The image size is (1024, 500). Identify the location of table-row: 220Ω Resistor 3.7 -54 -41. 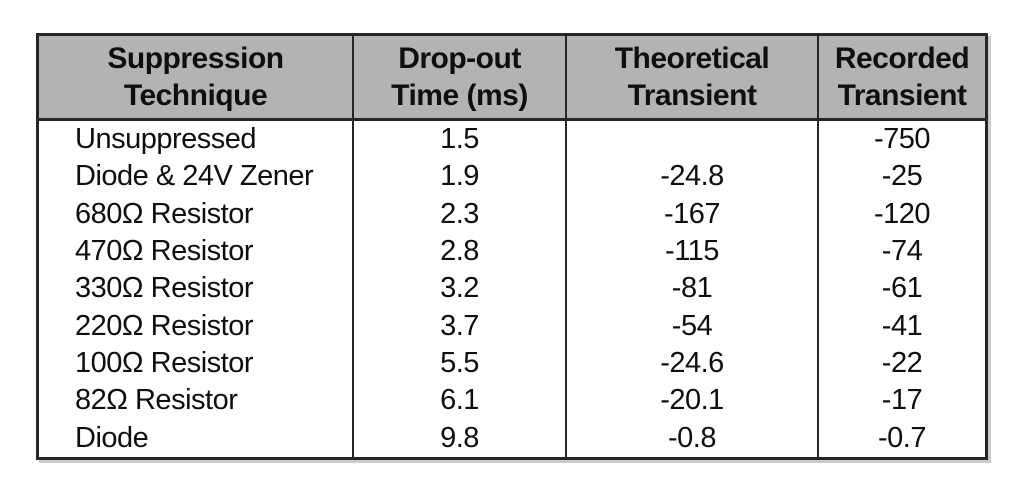
(512, 326).